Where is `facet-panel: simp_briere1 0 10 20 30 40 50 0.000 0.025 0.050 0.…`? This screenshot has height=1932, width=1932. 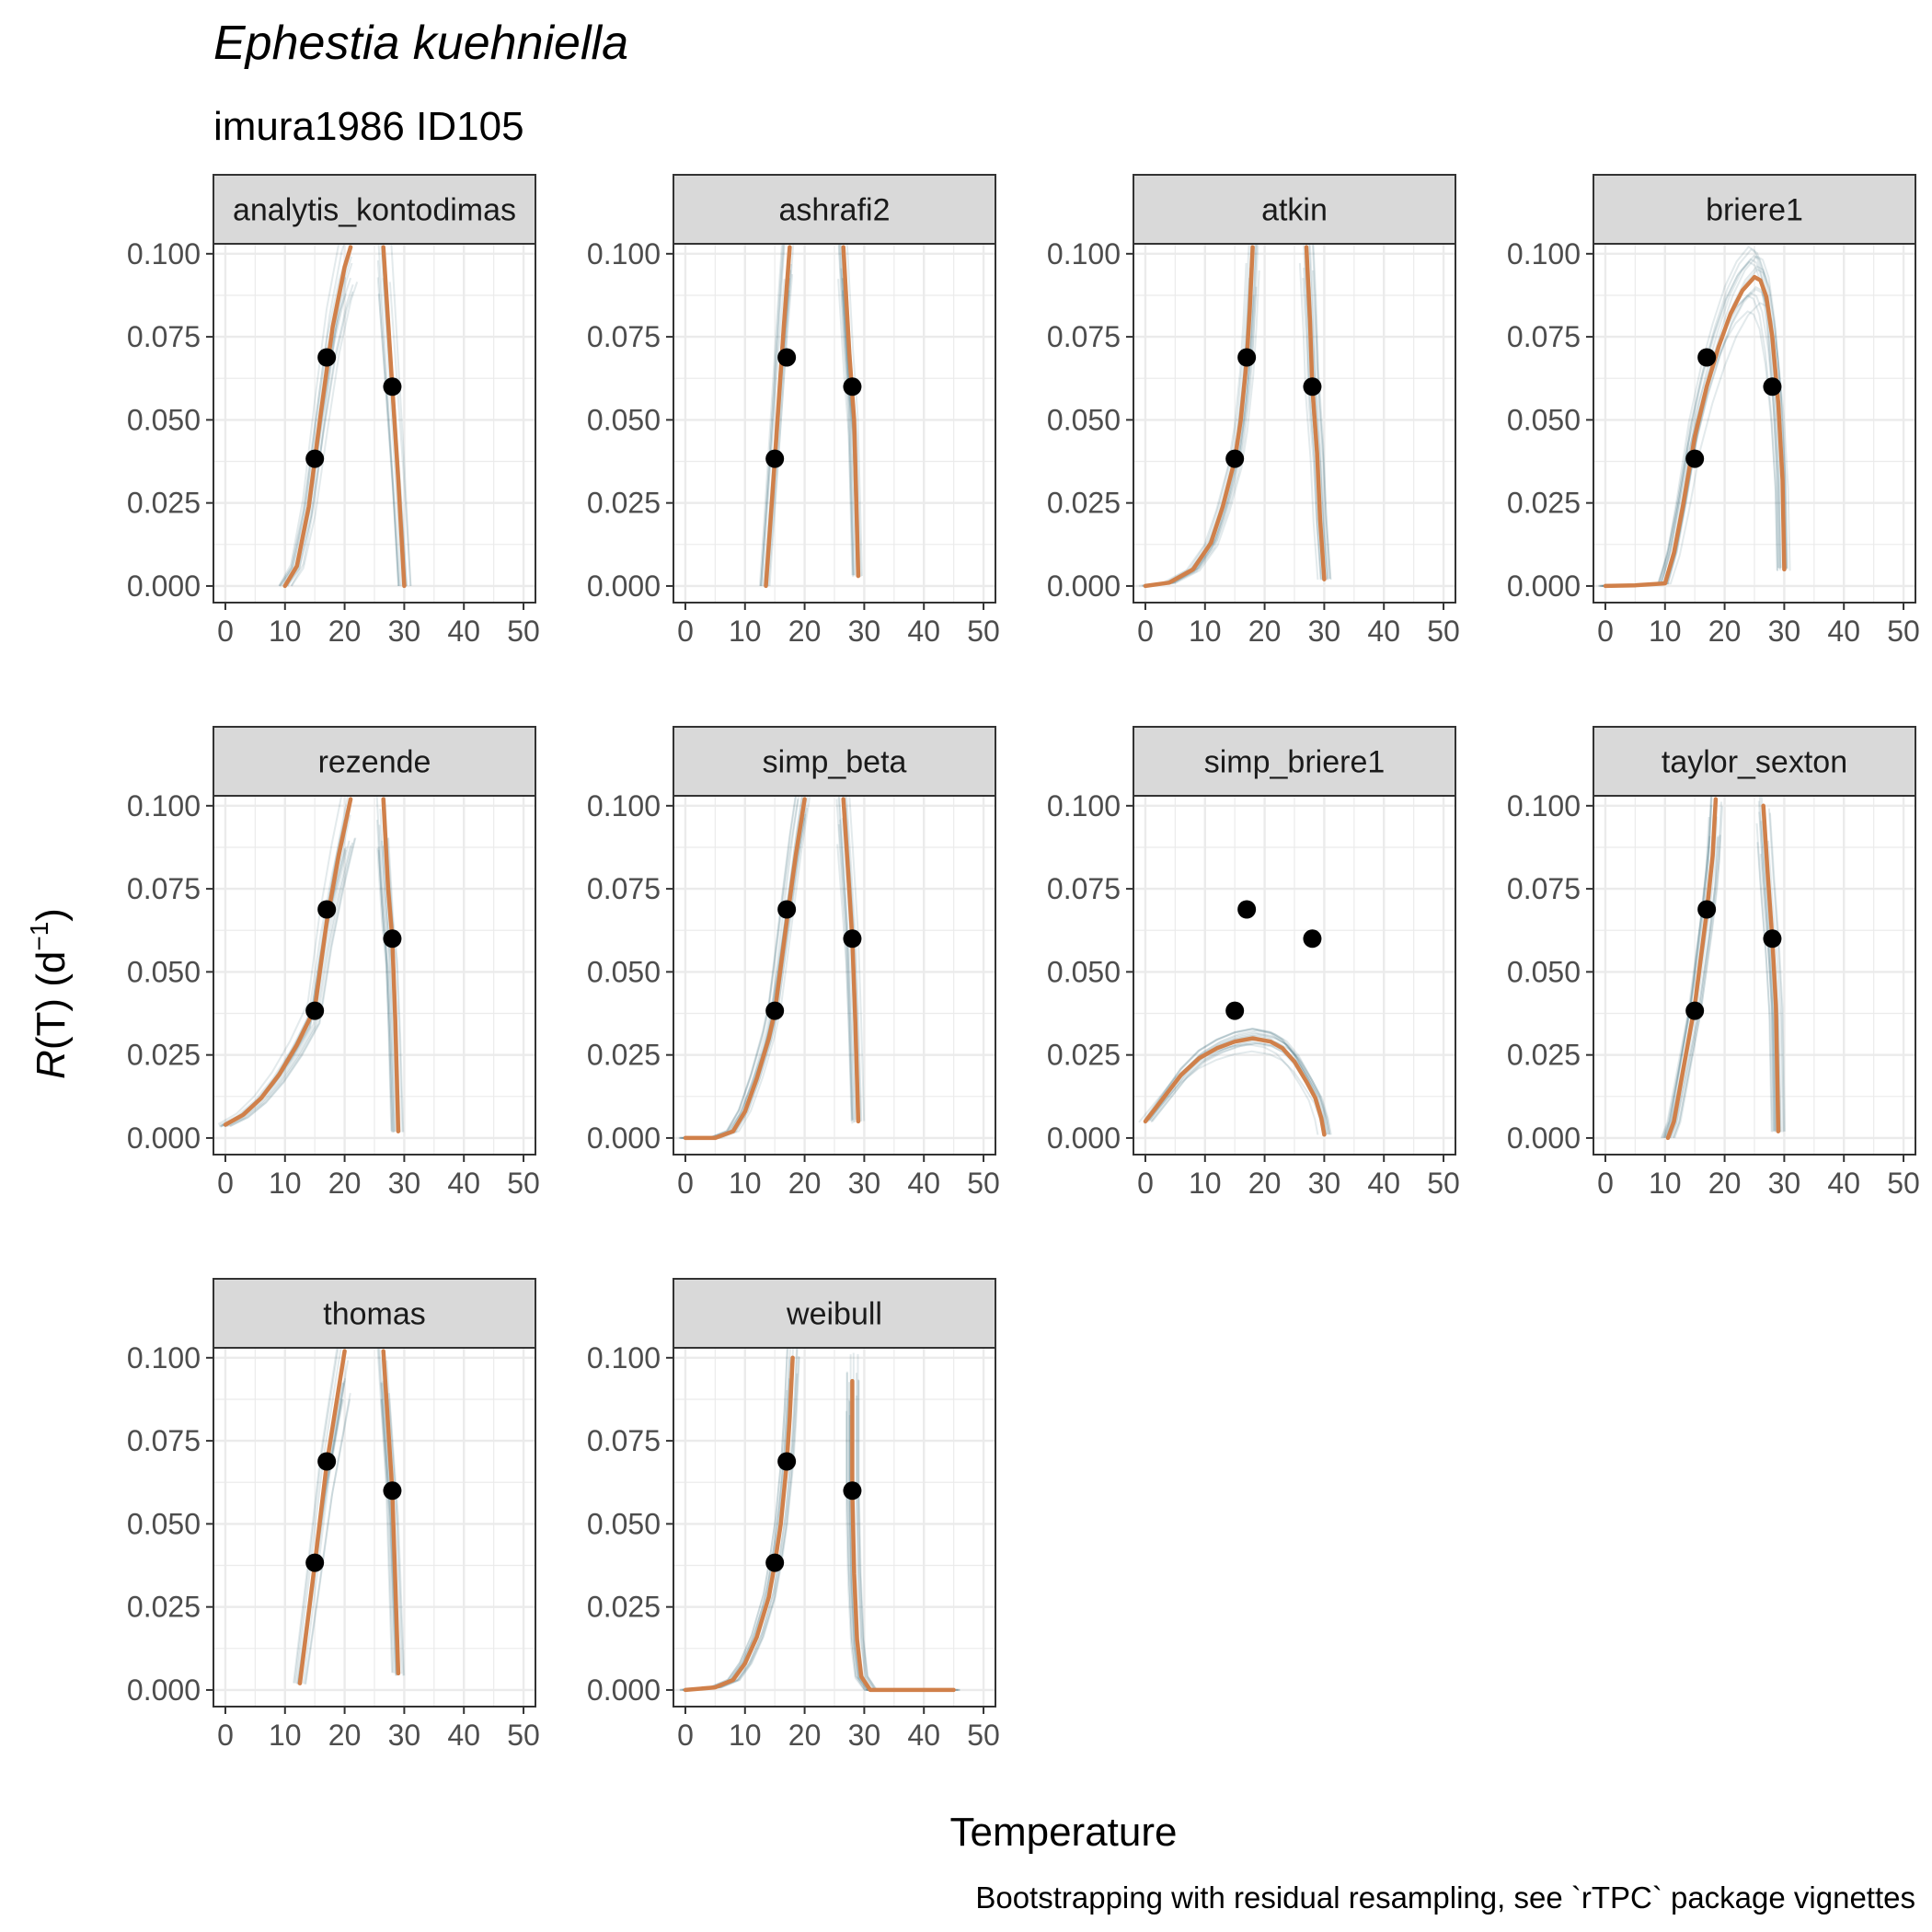 facet-panel: simp_briere1 0 10 20 30 40 50 0.000 0.025 0.050 0.… is located at coordinates (1253, 963).